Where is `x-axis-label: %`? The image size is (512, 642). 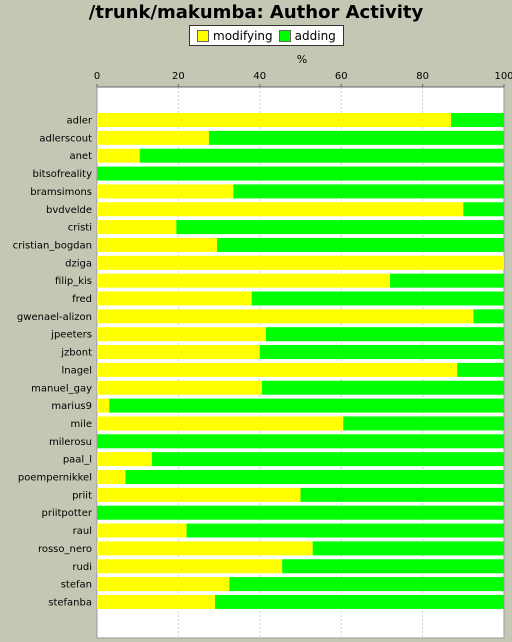 x-axis-label: % is located at coordinates (302, 59).